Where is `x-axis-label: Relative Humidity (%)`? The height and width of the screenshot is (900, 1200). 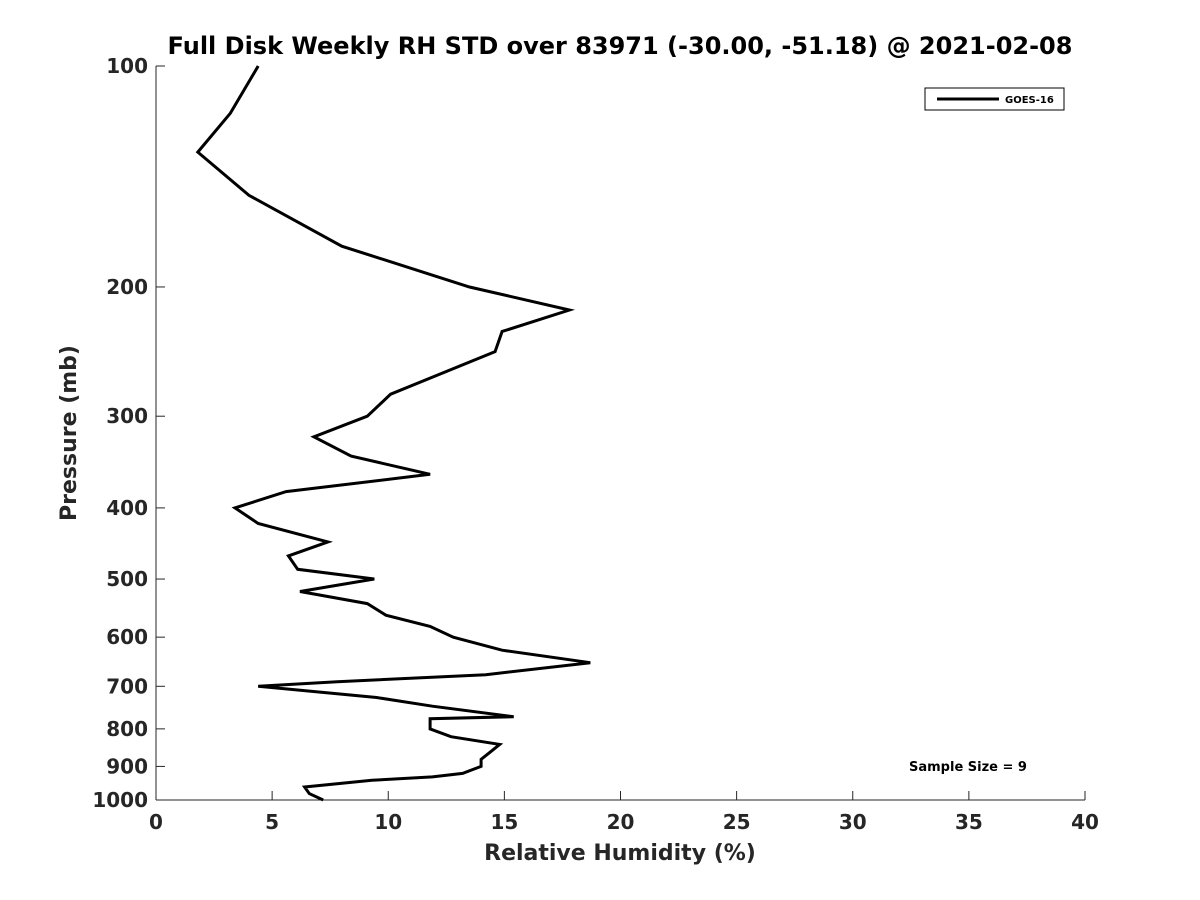
x-axis-label: Relative Humidity (%) is located at coordinates (620, 853).